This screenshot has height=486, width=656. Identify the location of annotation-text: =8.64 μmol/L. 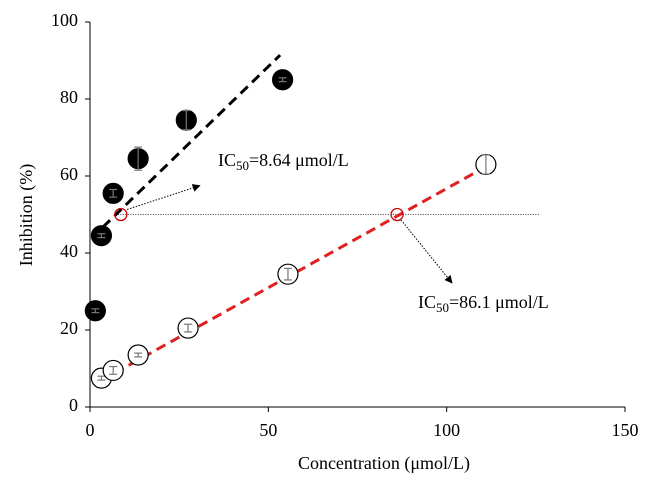
(299, 160).